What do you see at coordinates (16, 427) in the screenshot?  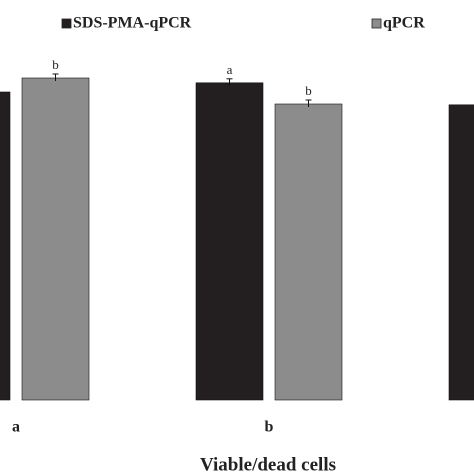 I see `x-tick-label: a` at bounding box center [16, 427].